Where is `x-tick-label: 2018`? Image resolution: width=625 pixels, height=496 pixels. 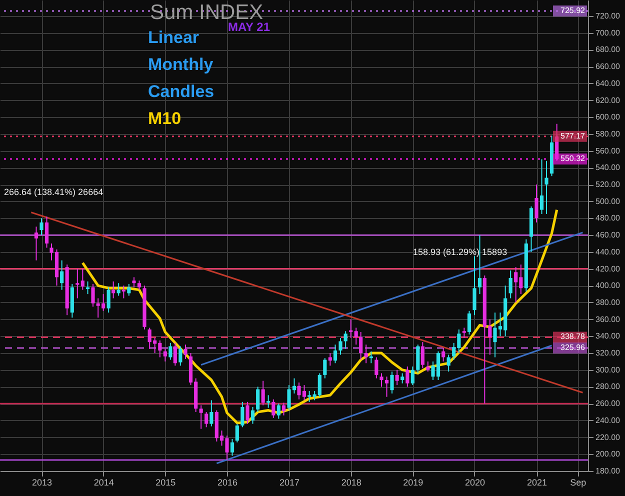 x-tick-label: 2018 is located at coordinates (351, 483).